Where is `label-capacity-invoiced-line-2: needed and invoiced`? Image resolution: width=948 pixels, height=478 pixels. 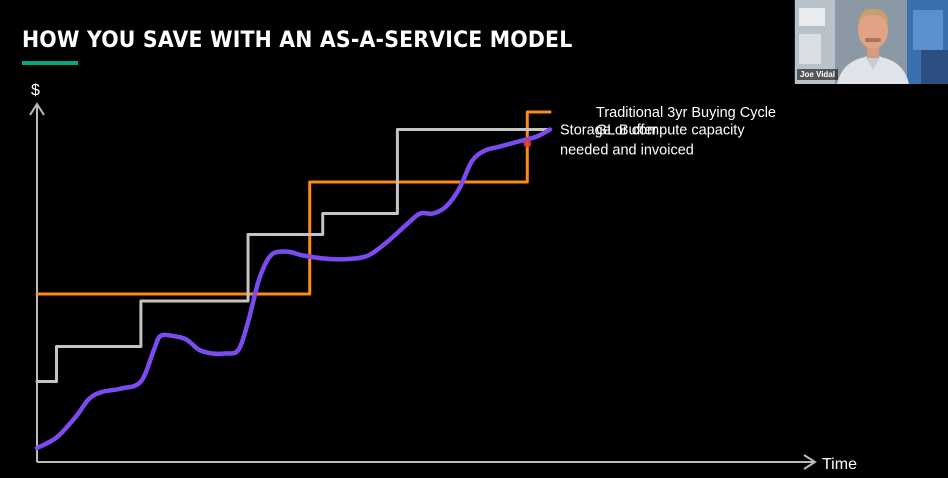
label-capacity-invoiced-line-2: needed and invoiced is located at coordinates (627, 151).